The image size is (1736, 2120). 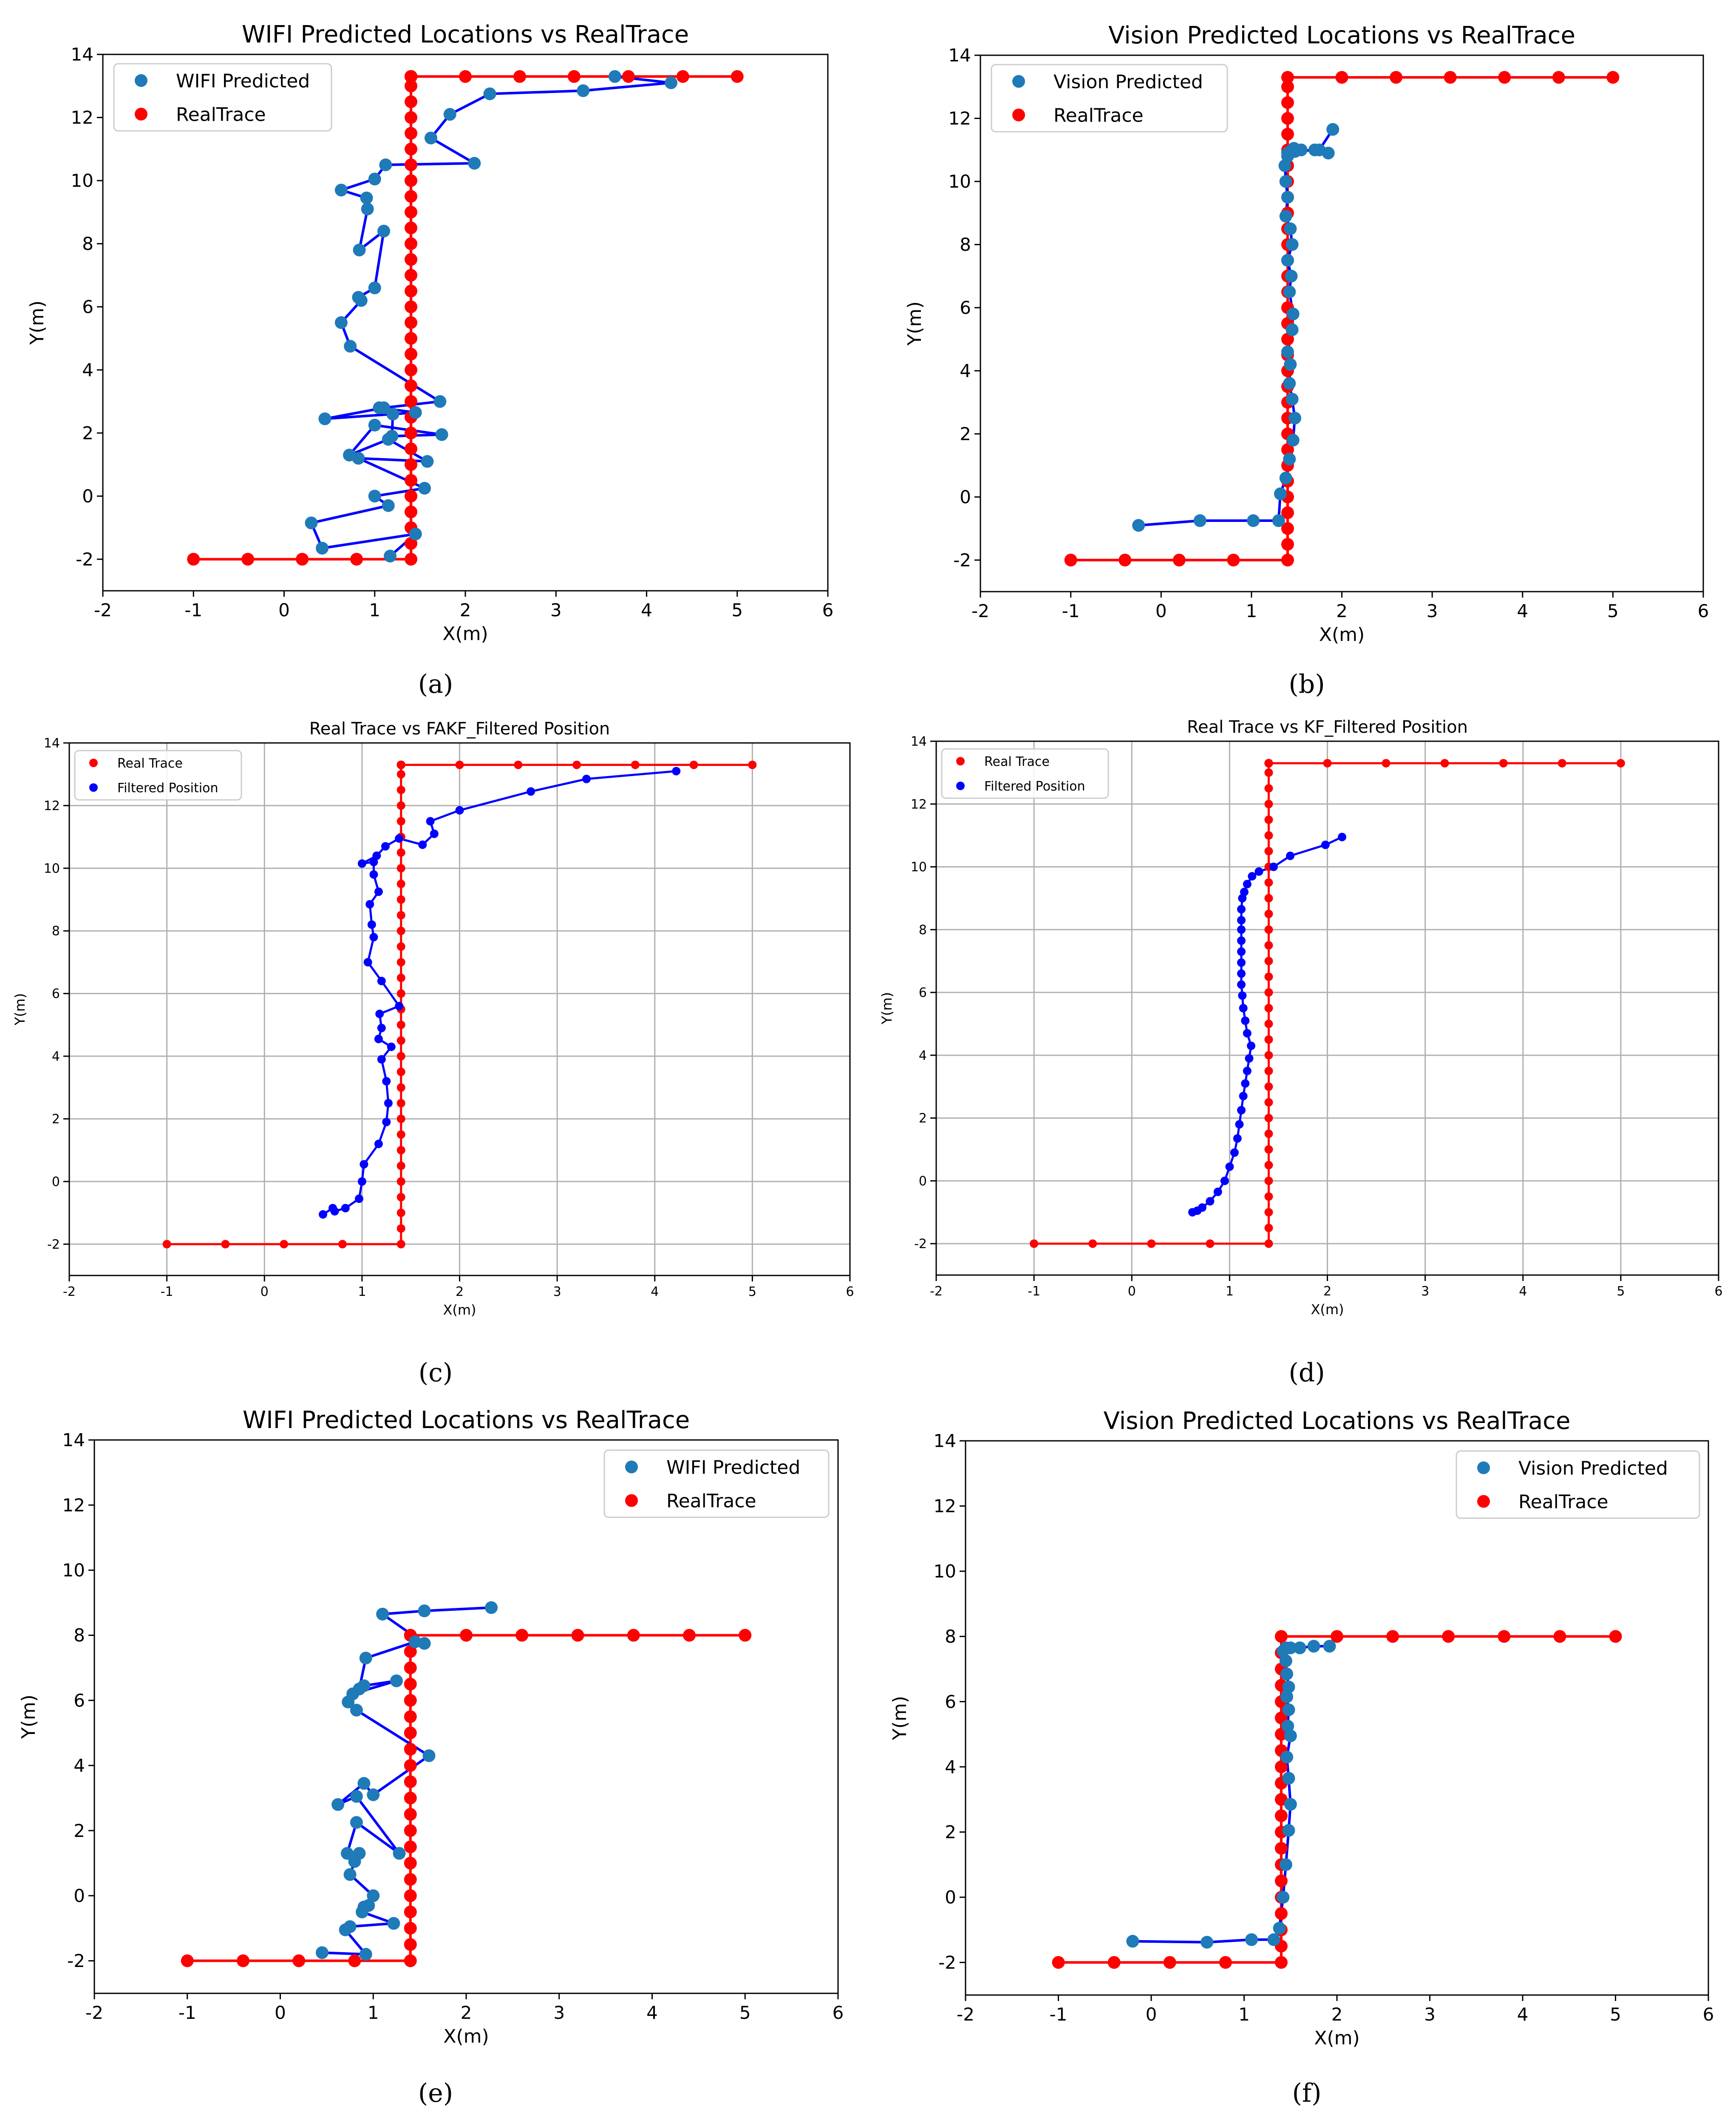 What do you see at coordinates (436, 2093) in the screenshot?
I see `caption-e: (e)` at bounding box center [436, 2093].